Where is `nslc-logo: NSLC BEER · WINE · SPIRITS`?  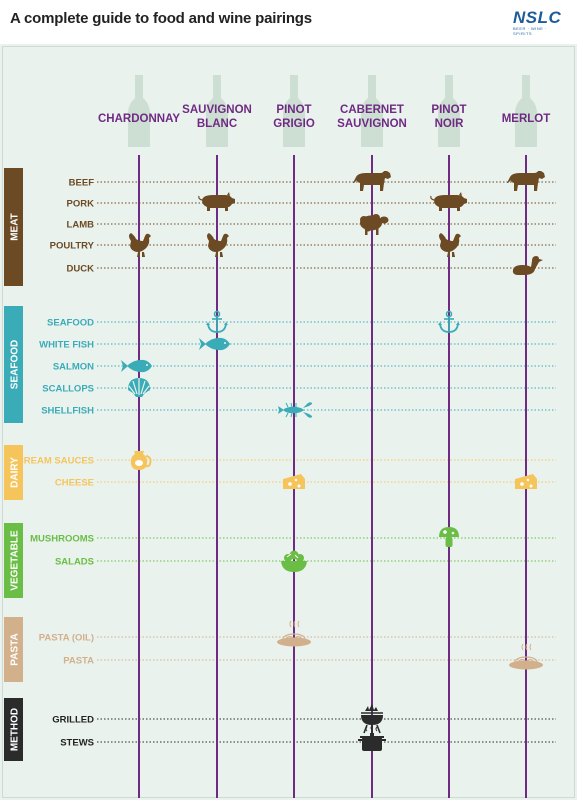
nslc-logo: NSLC BEER · WINE · SPIRITS is located at coordinates (539, 22).